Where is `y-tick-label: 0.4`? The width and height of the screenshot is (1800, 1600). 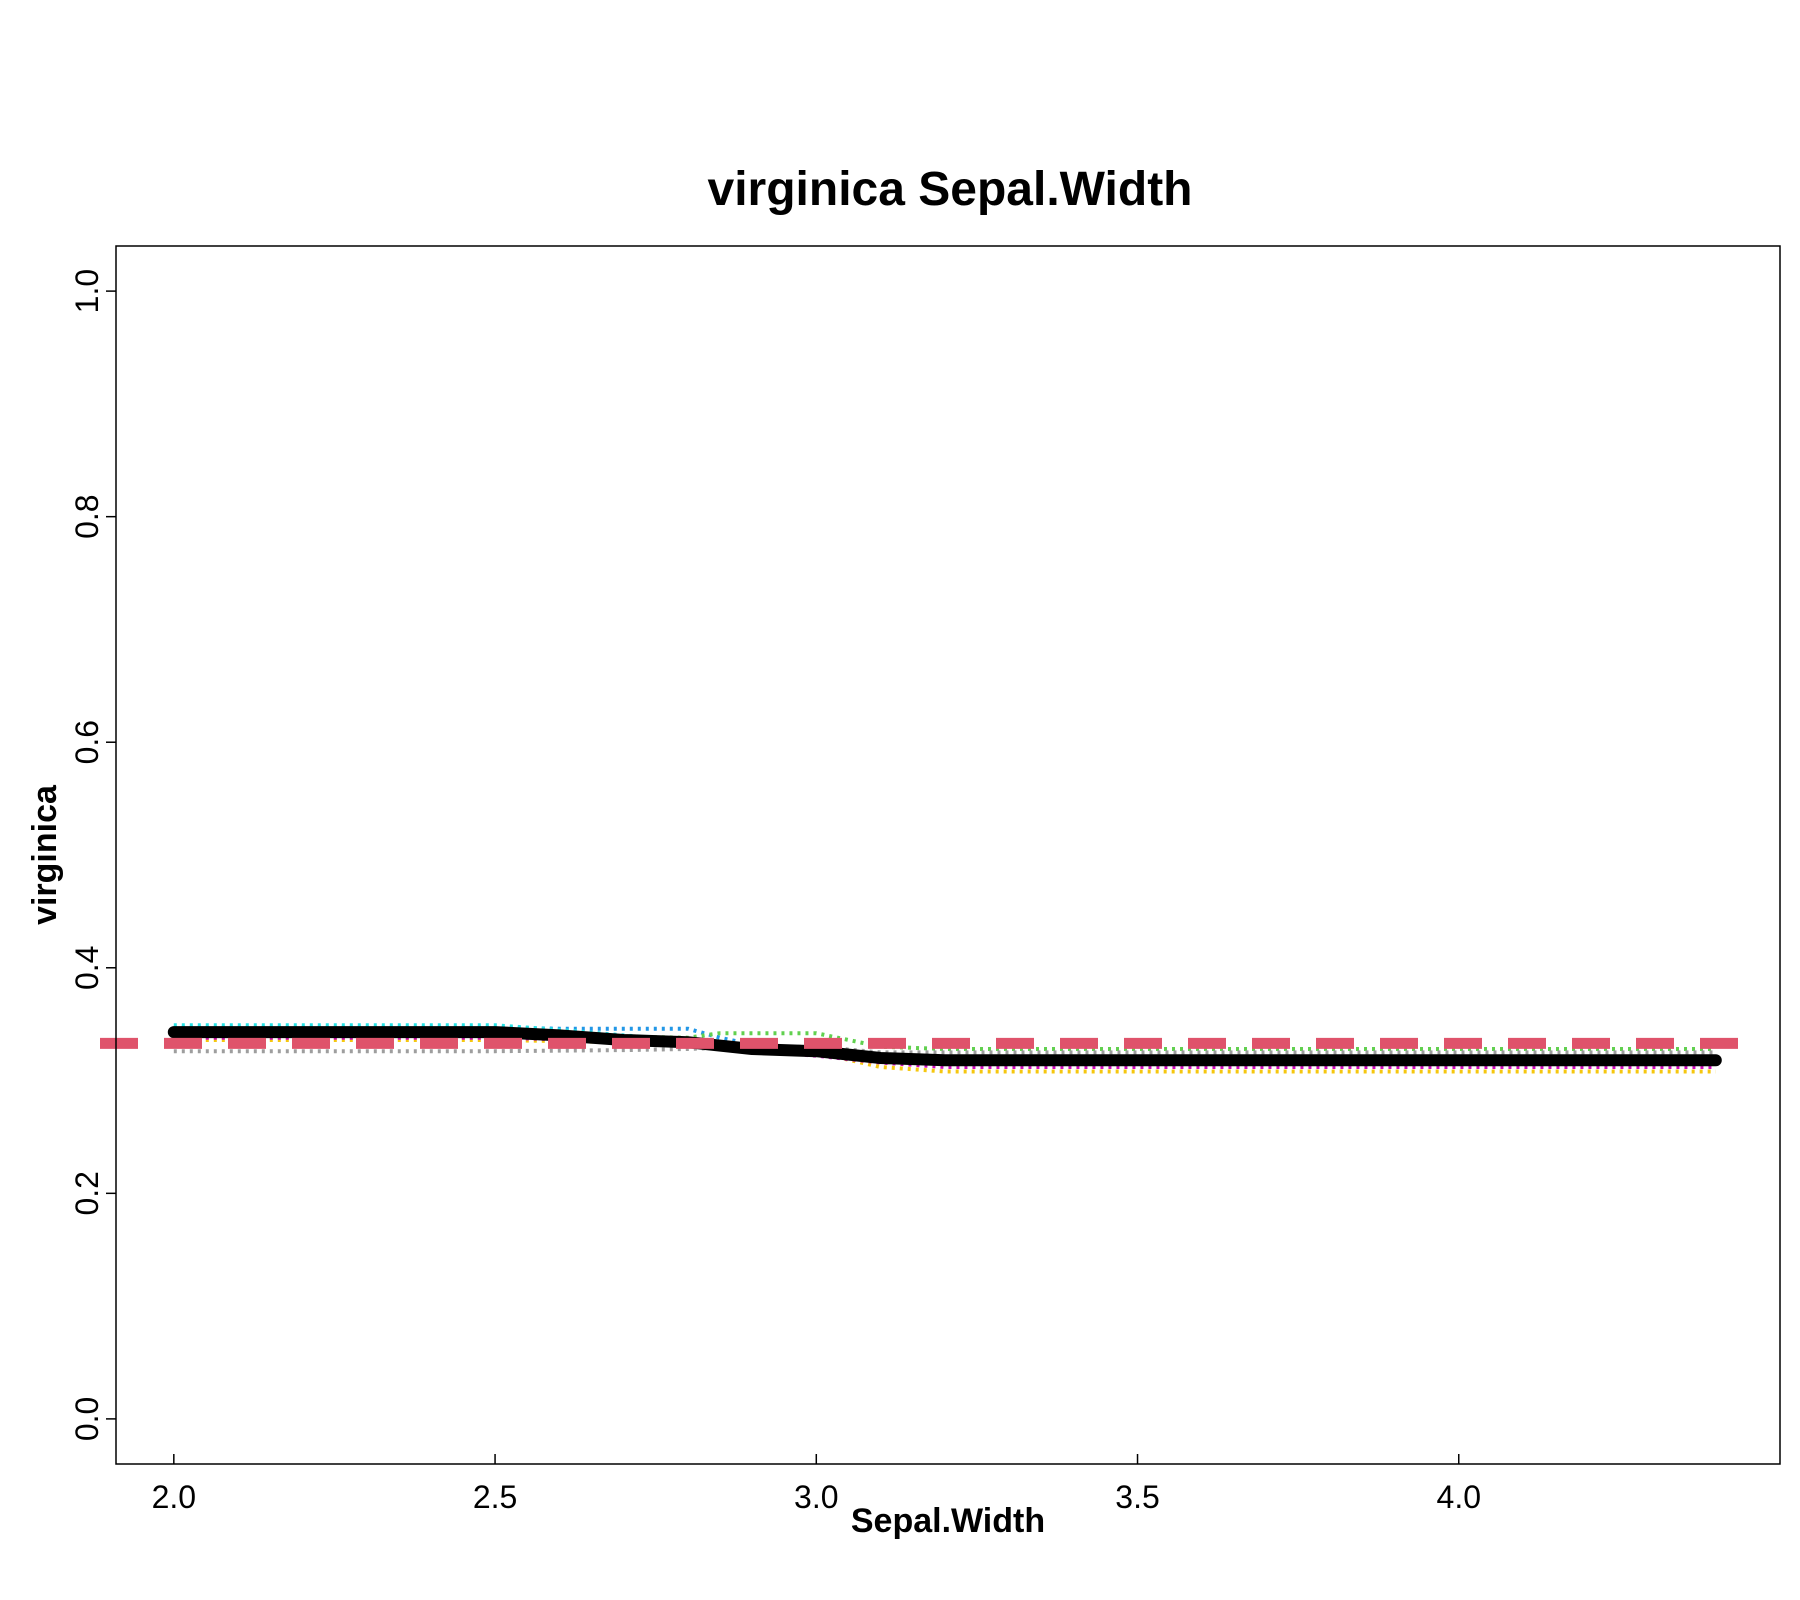
y-tick-label: 0.4 is located at coordinates (87, 968).